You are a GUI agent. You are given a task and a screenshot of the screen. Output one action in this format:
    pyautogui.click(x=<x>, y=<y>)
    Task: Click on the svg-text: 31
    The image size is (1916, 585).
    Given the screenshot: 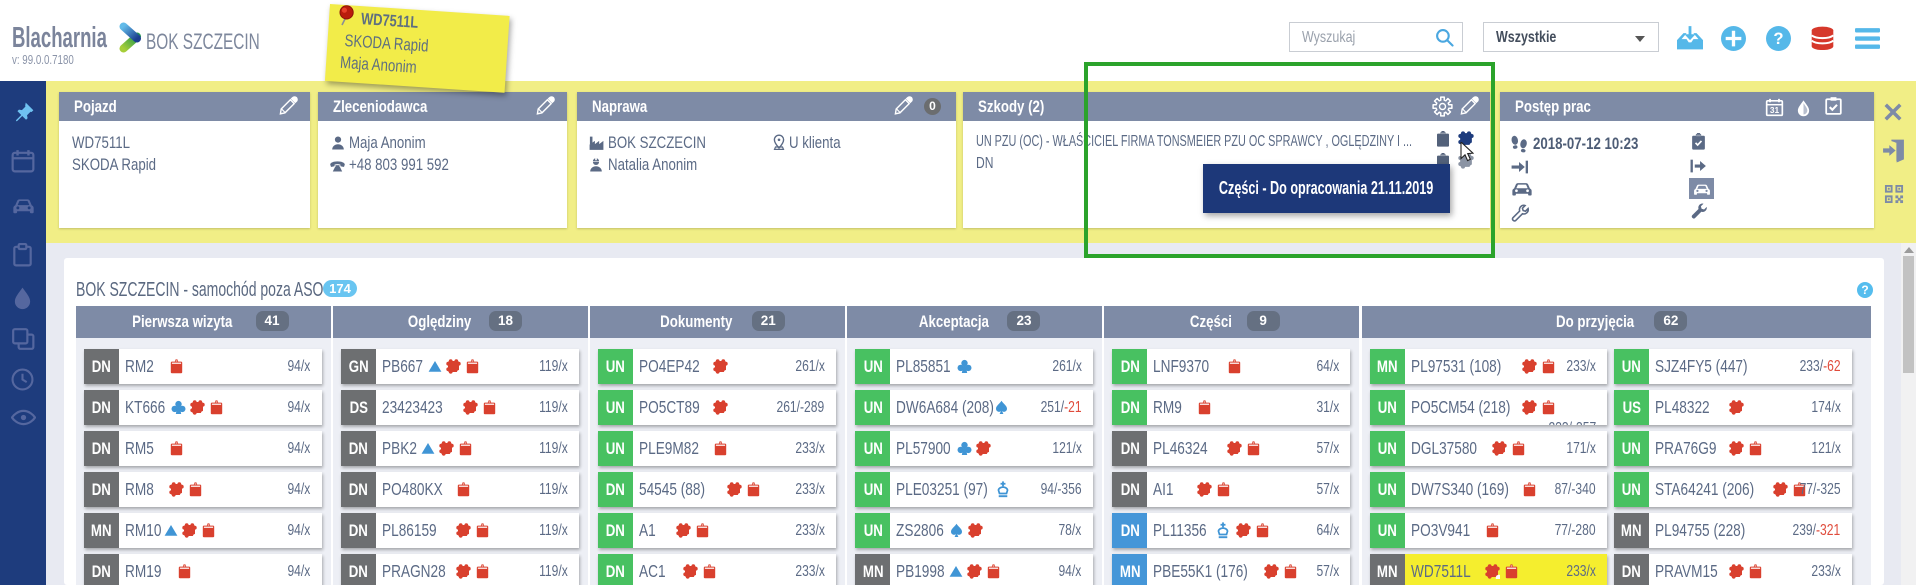 What is the action you would take?
    pyautogui.click(x=1775, y=110)
    